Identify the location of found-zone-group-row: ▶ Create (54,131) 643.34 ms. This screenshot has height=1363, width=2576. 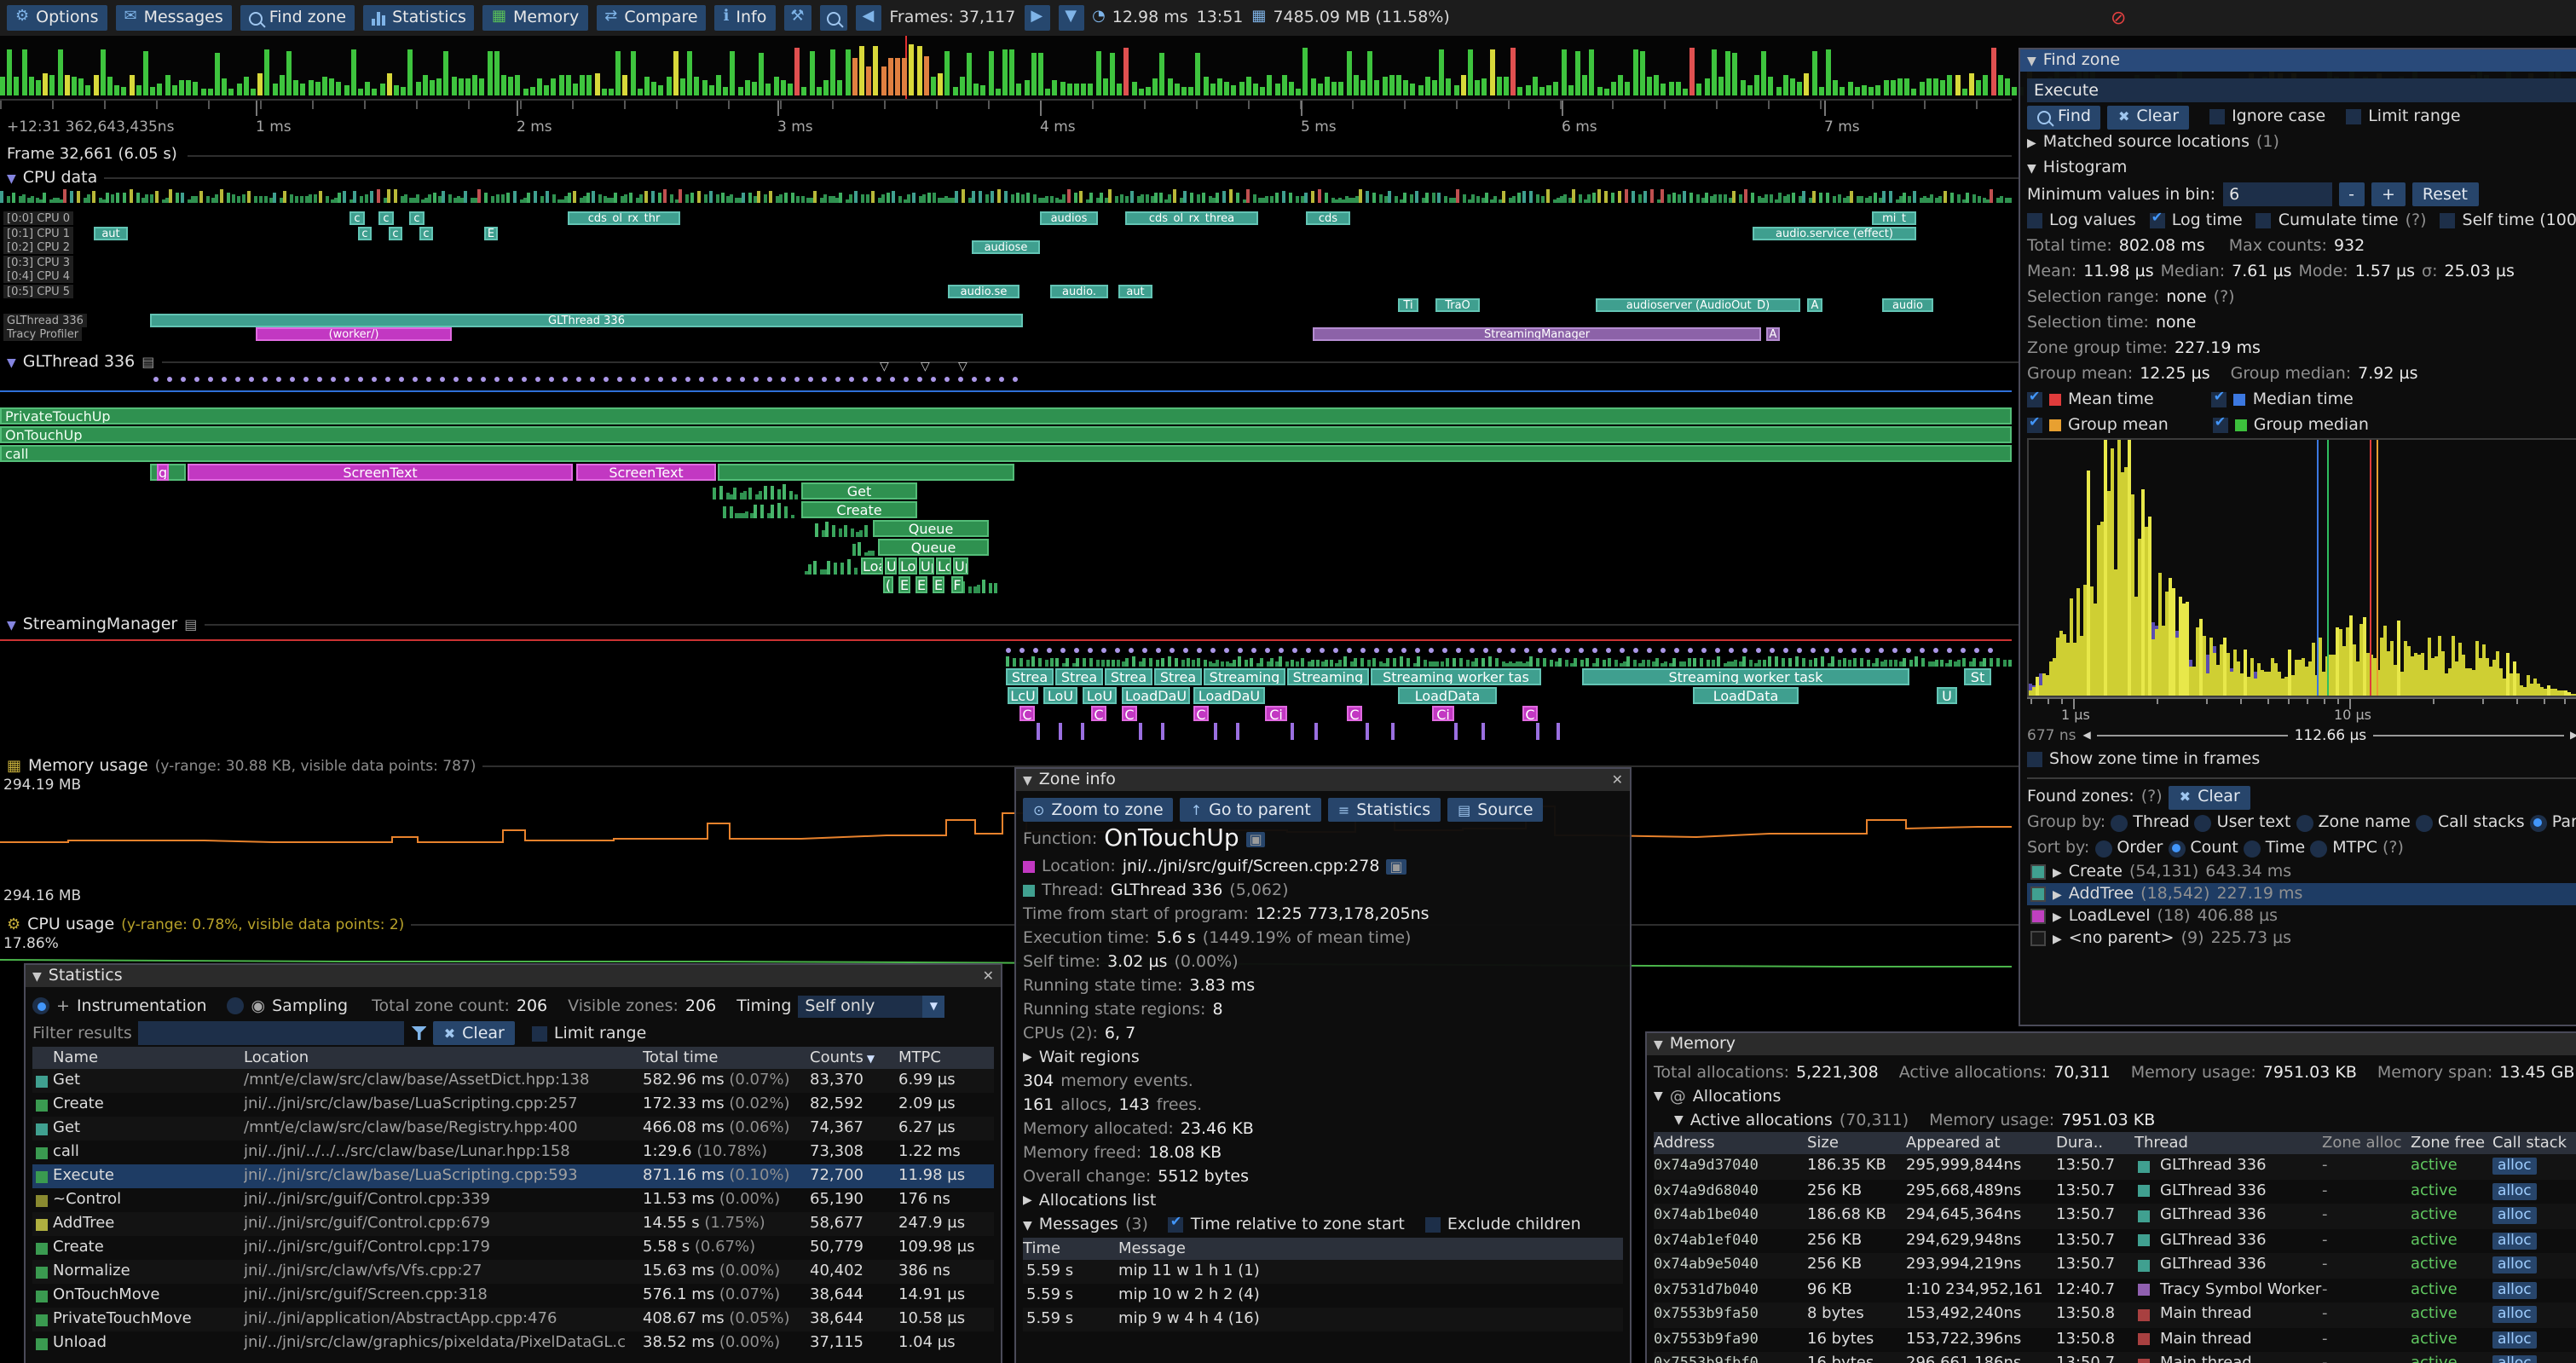
(2301, 872).